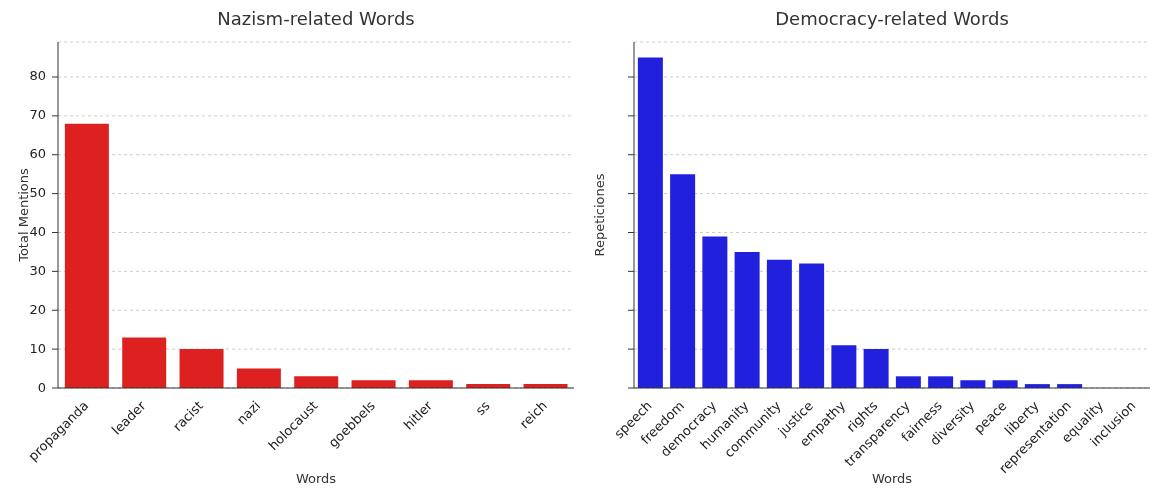  What do you see at coordinates (892, 19) in the screenshot?
I see `chart-title: Democracy-related Words` at bounding box center [892, 19].